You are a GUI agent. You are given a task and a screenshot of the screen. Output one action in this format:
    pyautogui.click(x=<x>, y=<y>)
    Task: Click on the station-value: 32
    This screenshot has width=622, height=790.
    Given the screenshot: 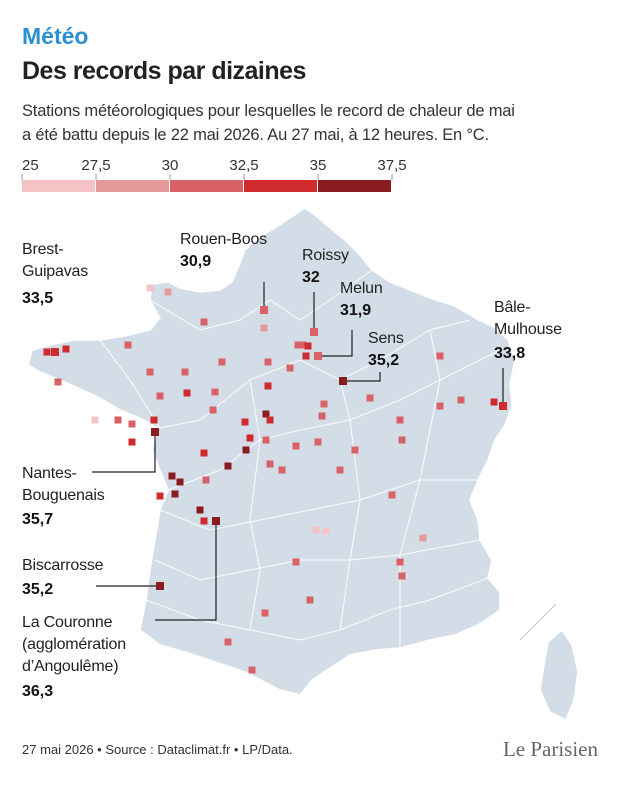 What is the action you would take?
    pyautogui.click(x=311, y=277)
    